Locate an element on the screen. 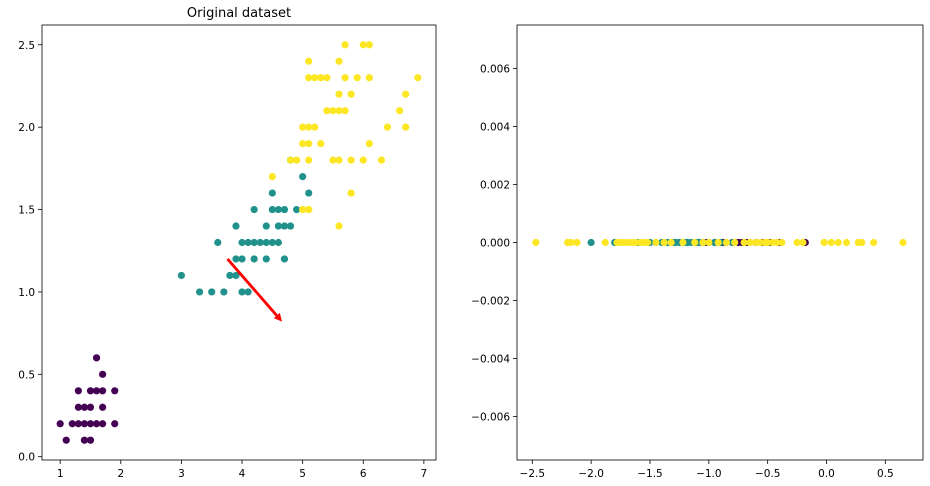 The width and height of the screenshot is (930, 486). x-tick-label: −2.0 is located at coordinates (591, 474).